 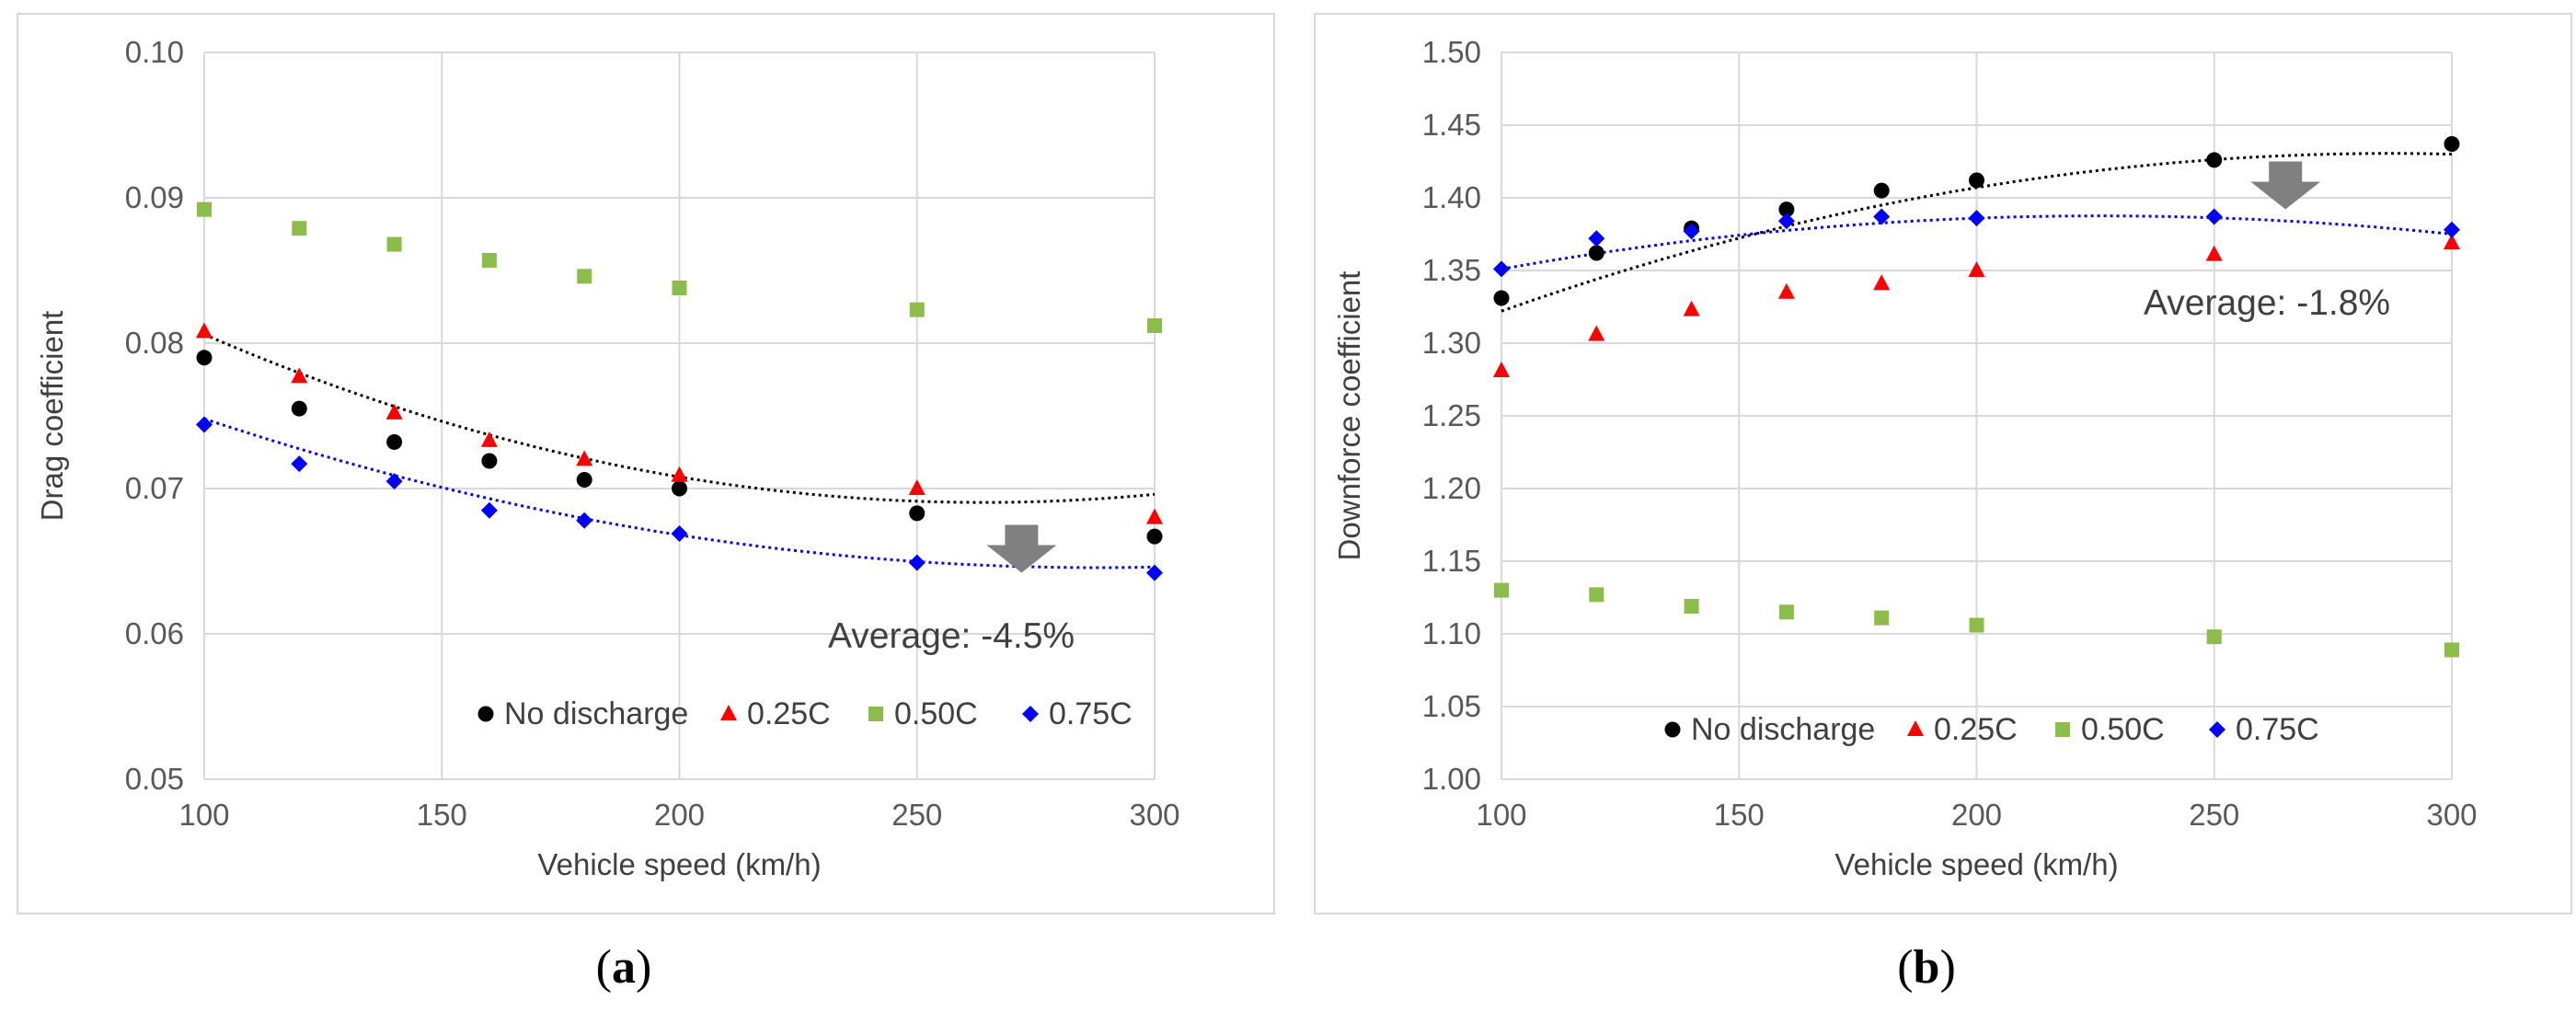 I want to click on caption-letter: a, so click(x=624, y=968).